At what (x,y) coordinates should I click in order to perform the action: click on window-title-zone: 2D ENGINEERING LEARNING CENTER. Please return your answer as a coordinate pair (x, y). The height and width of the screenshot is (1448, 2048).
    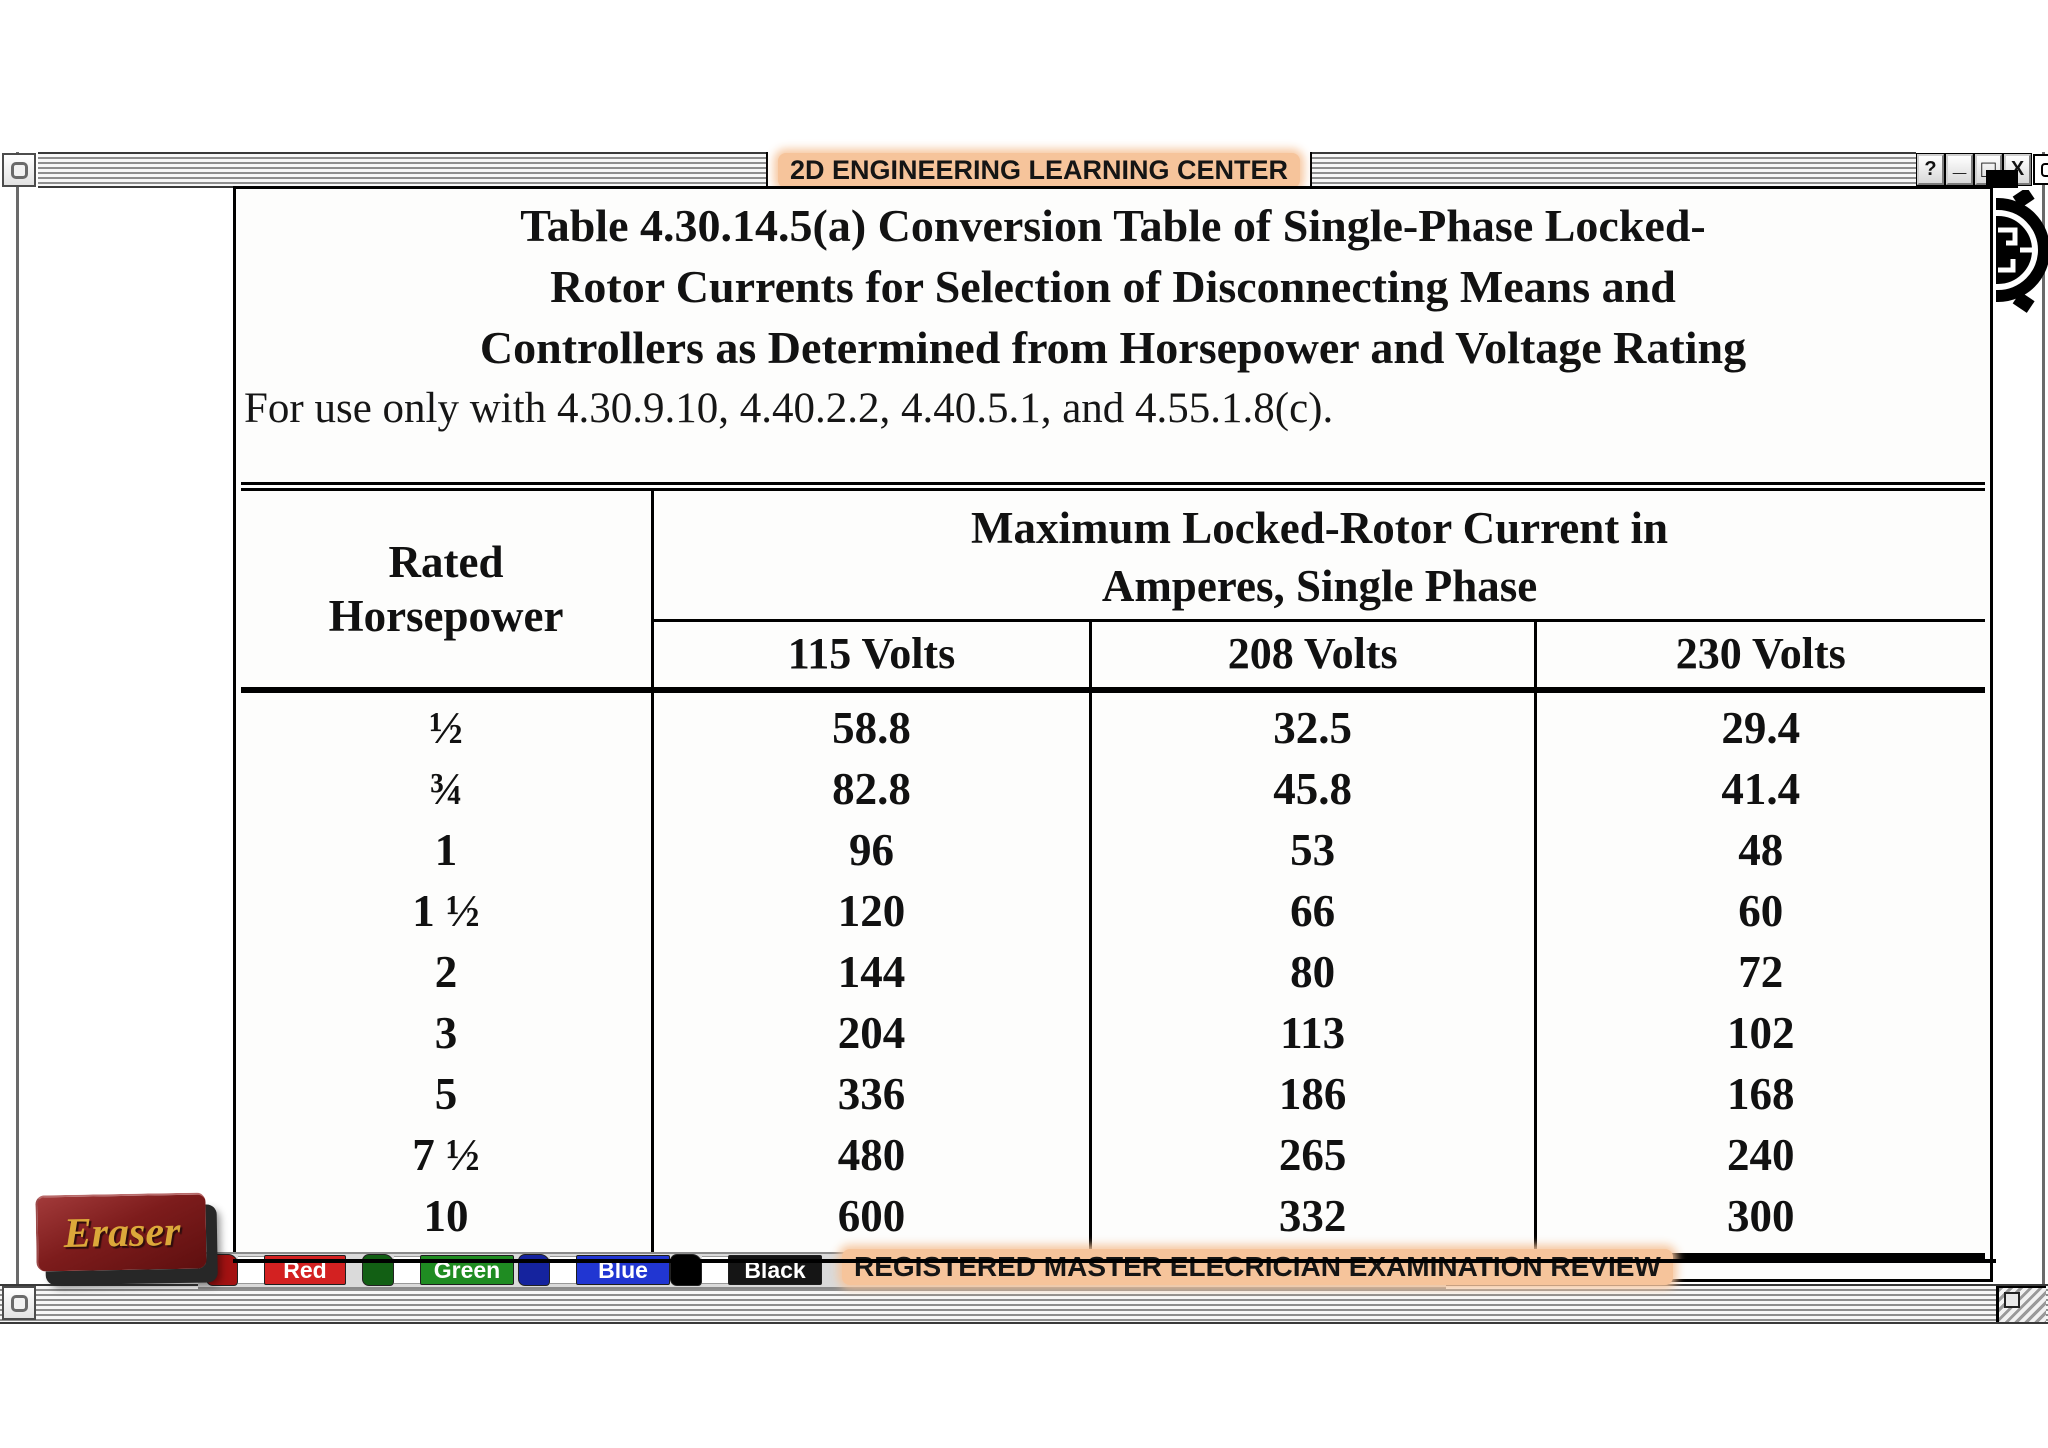
    Looking at the image, I should click on (1039, 170).